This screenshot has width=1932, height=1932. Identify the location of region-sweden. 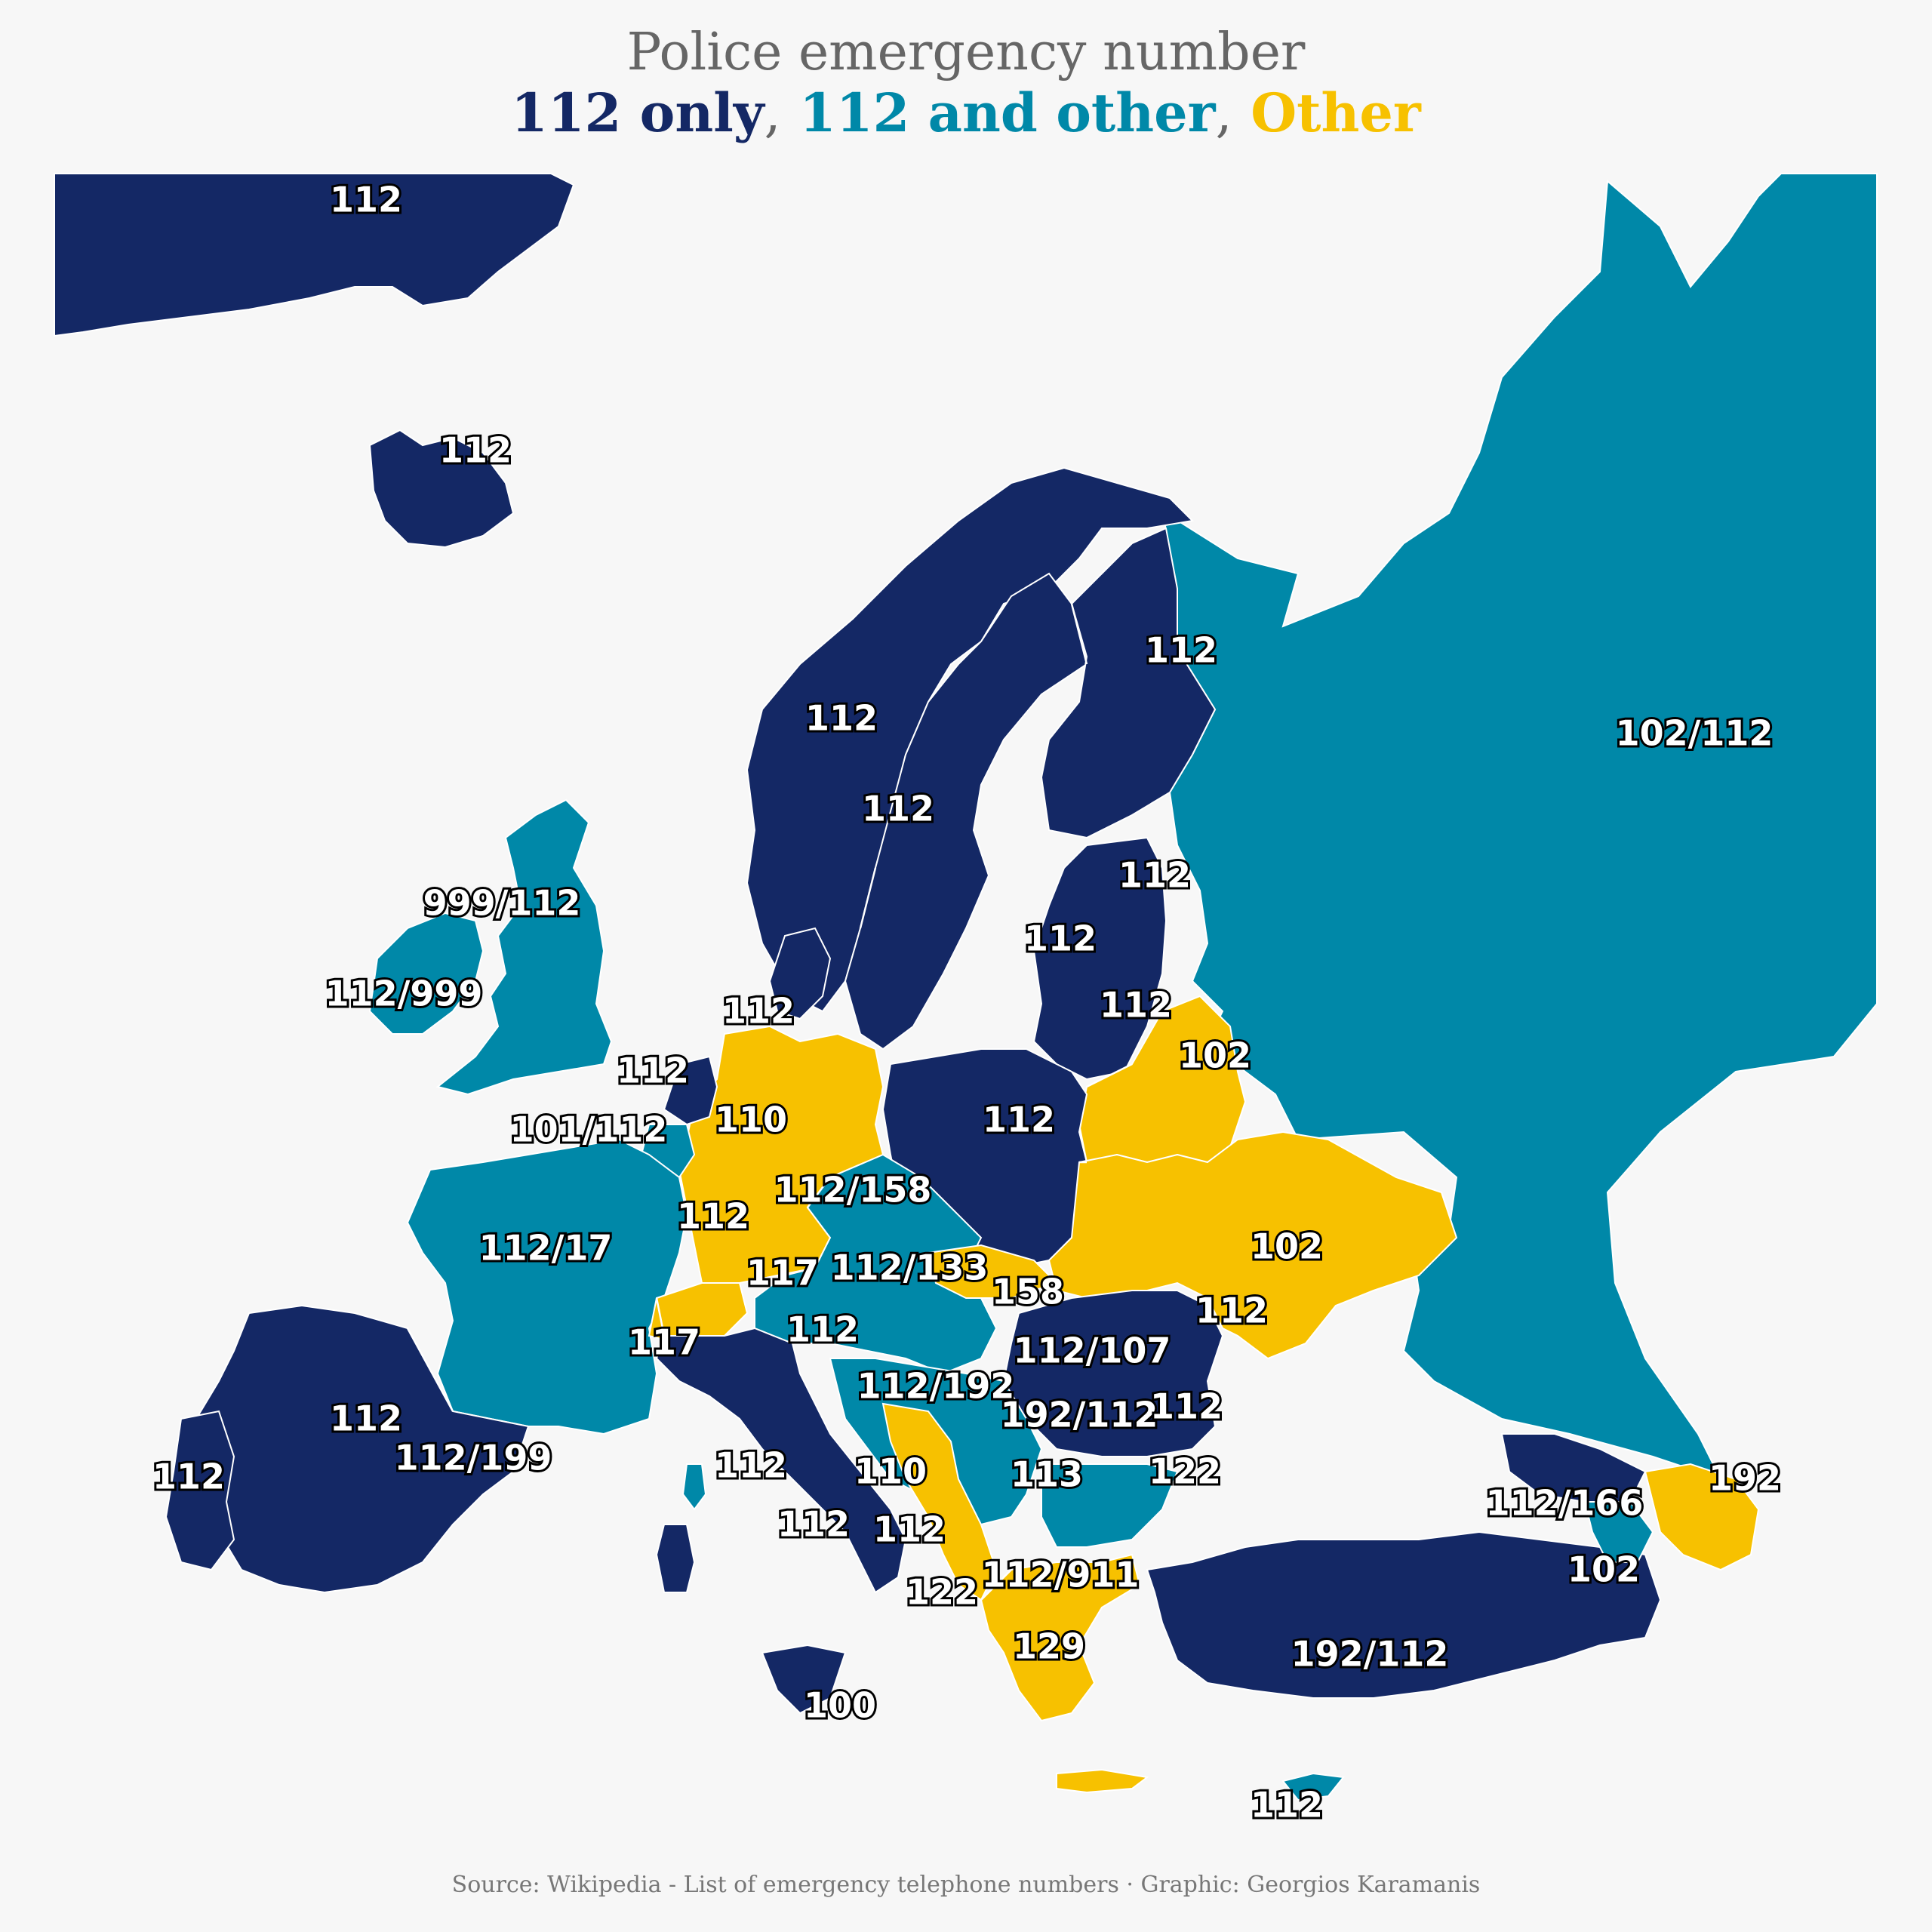
(966, 811).